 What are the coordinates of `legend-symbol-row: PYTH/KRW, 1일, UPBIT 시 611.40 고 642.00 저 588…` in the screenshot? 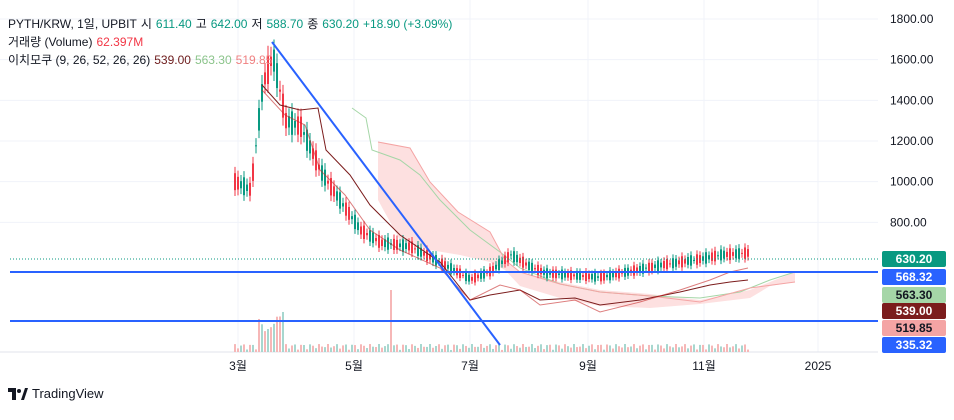 It's located at (230, 24).